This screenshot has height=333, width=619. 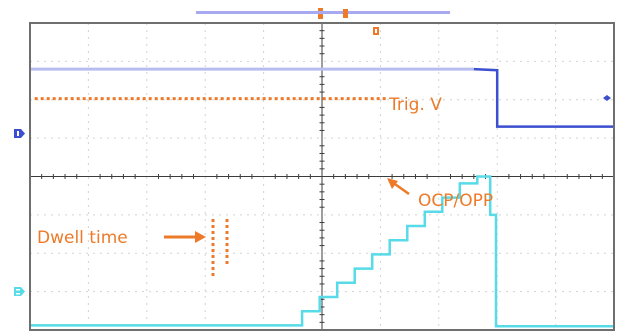 I want to click on channel-1-trace, so click(x=543, y=97).